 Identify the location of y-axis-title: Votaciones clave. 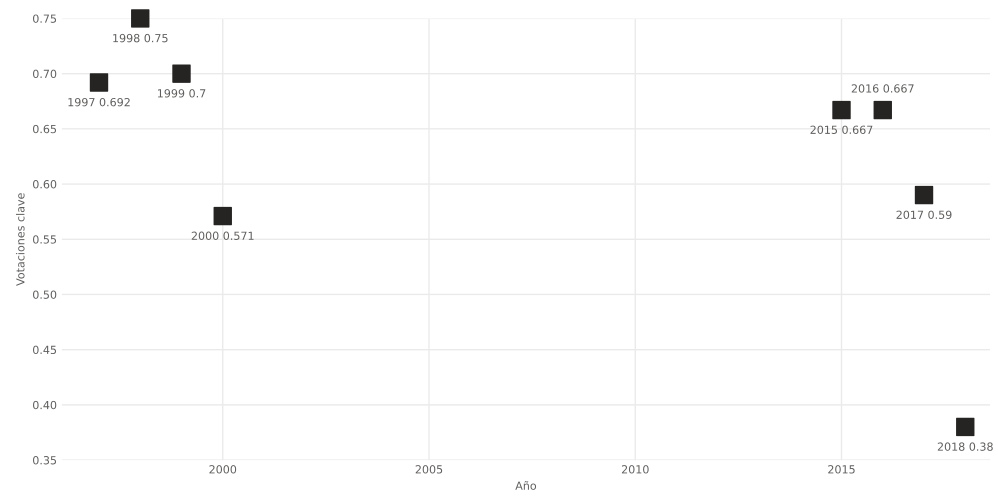
(20, 239).